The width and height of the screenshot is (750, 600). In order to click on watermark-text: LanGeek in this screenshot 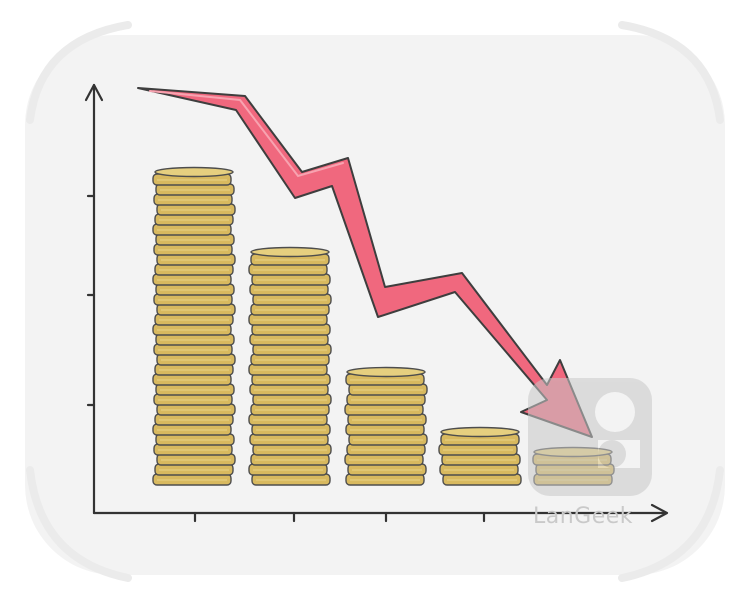, I will do `click(583, 516)`.